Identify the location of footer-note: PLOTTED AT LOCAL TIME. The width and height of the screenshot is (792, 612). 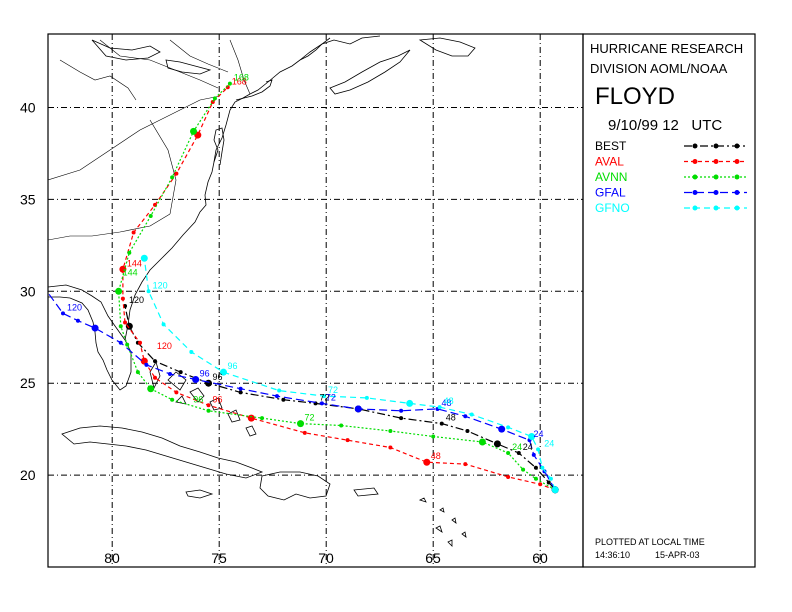
(650, 542).